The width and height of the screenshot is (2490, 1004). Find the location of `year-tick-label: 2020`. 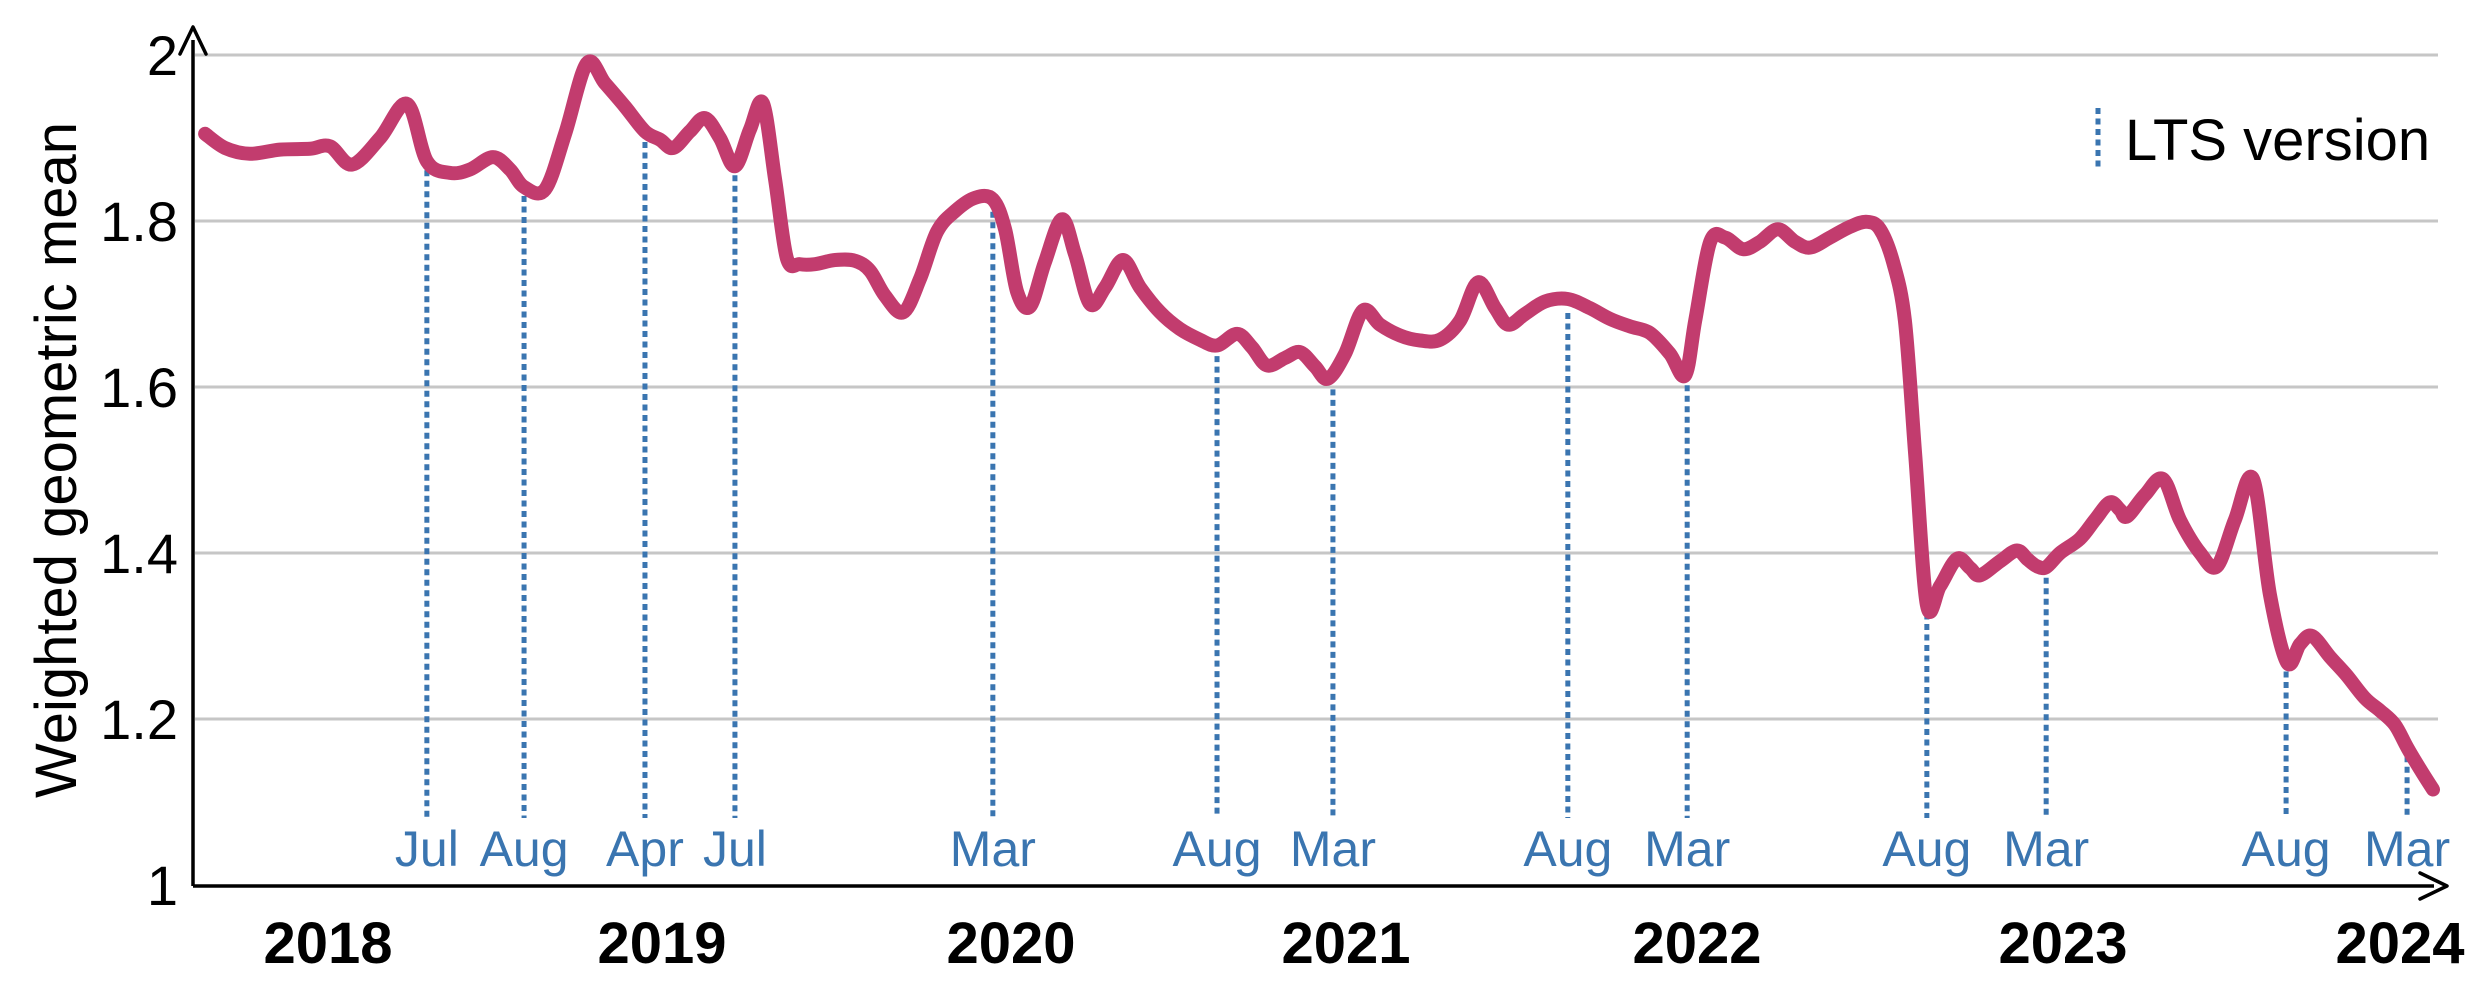

year-tick-label: 2020 is located at coordinates (1010, 943).